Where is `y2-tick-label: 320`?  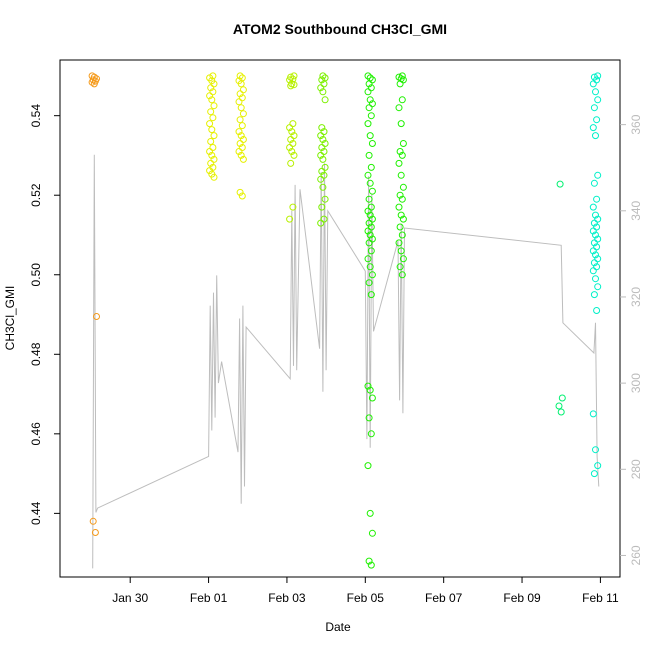 y2-tick-label: 320 is located at coordinates (636, 297).